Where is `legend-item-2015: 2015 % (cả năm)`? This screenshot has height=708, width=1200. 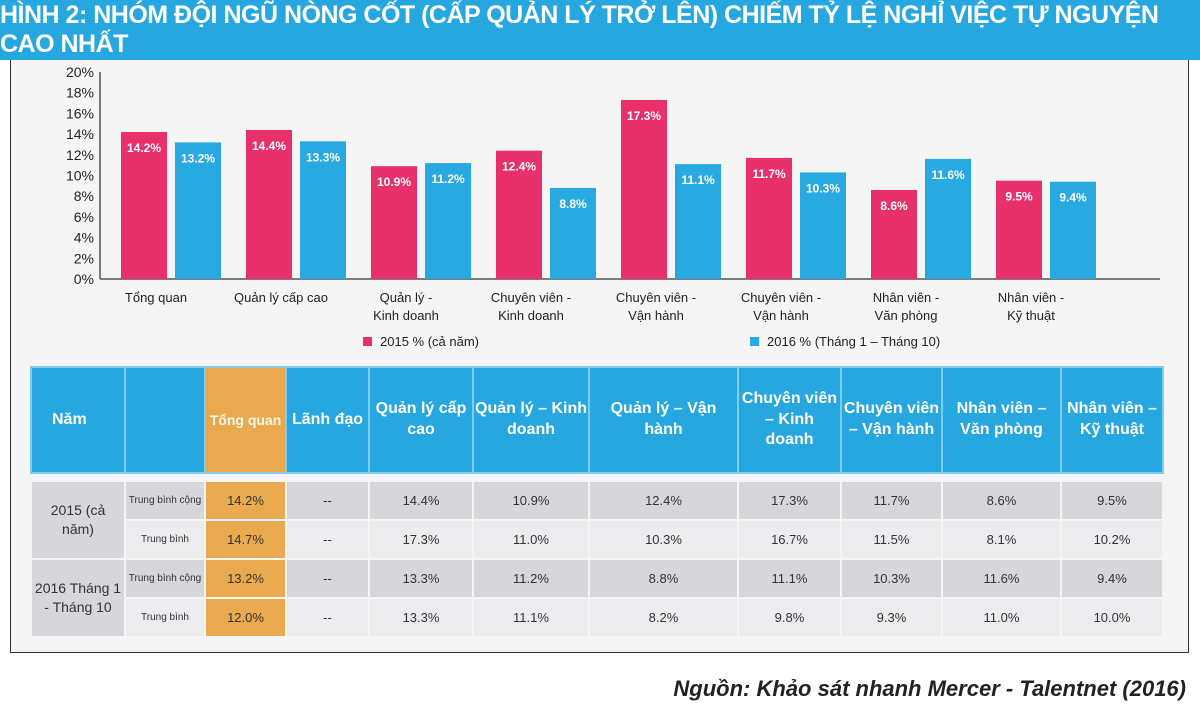
legend-item-2015: 2015 % (cả năm) is located at coordinates (421, 341).